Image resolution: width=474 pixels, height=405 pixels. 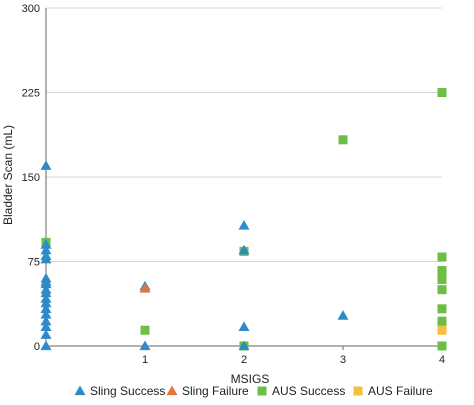 I want to click on x-axis-title: MSIGS, so click(x=250, y=379).